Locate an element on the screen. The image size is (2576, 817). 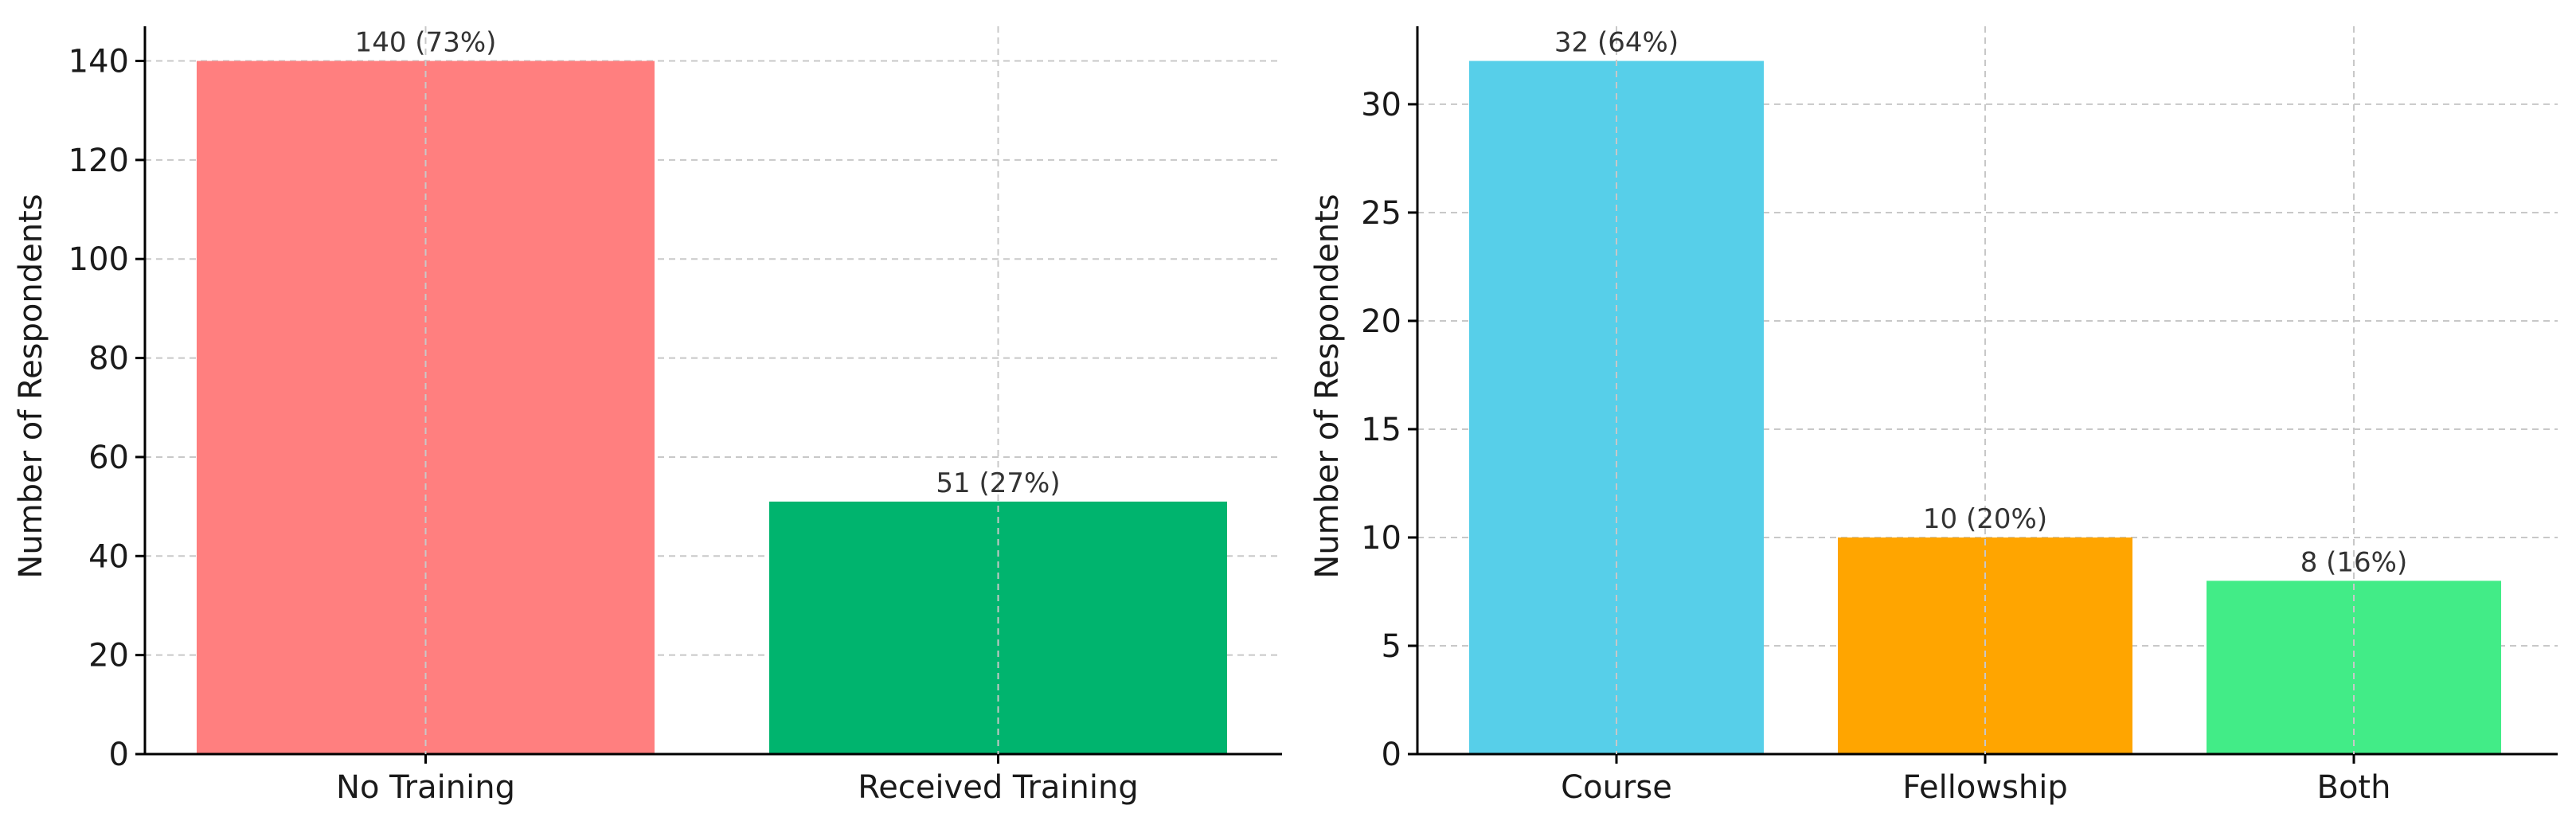
left-y-tick-label: 140 is located at coordinates (99, 62).